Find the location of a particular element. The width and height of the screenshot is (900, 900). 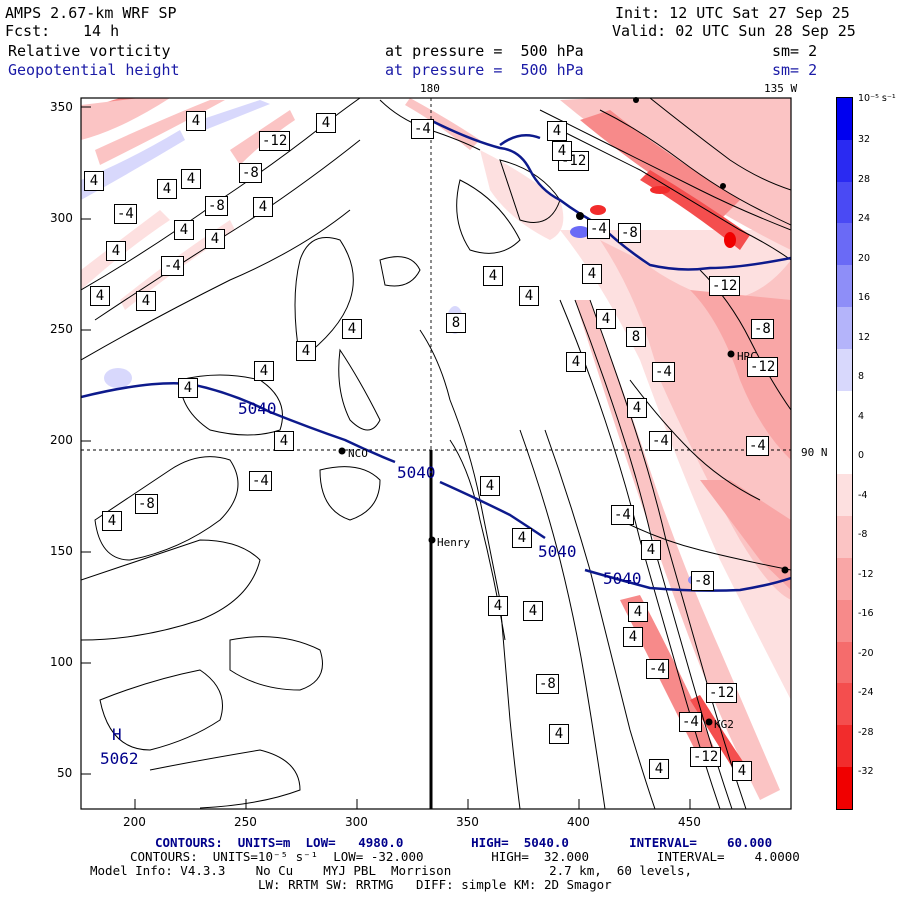

colorbar-tick-label: -16 is located at coordinates (866, 613).